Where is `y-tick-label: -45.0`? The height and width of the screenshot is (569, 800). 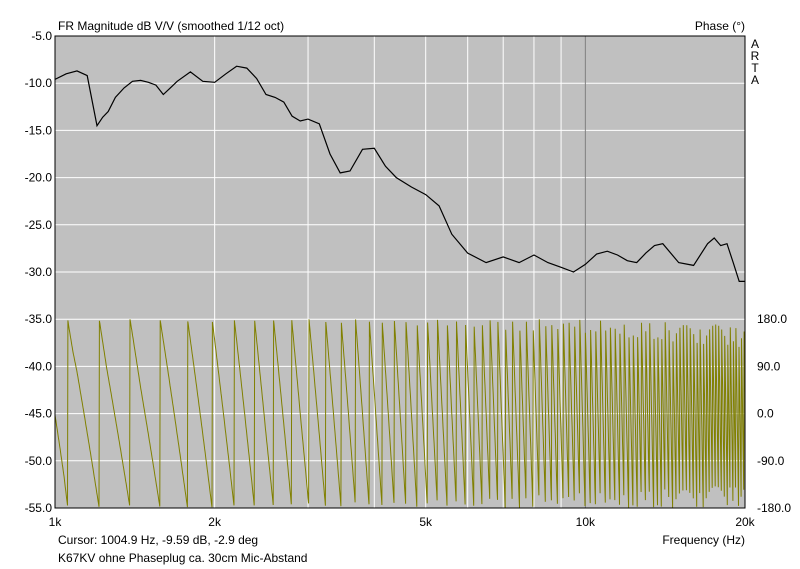 y-tick-label: -45.0 is located at coordinates (39, 414).